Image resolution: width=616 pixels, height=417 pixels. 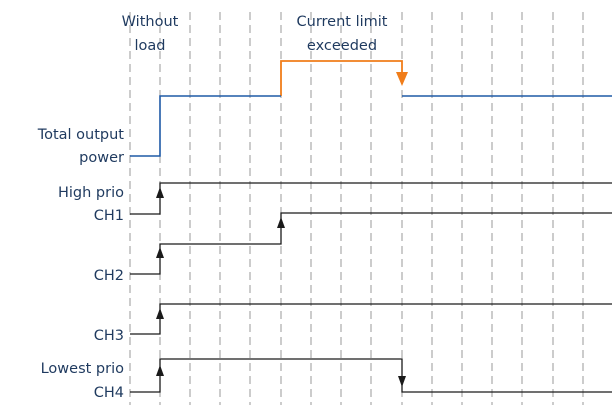 What do you see at coordinates (342, 22) in the screenshot?
I see `current-limit-label-line1: Current limit` at bounding box center [342, 22].